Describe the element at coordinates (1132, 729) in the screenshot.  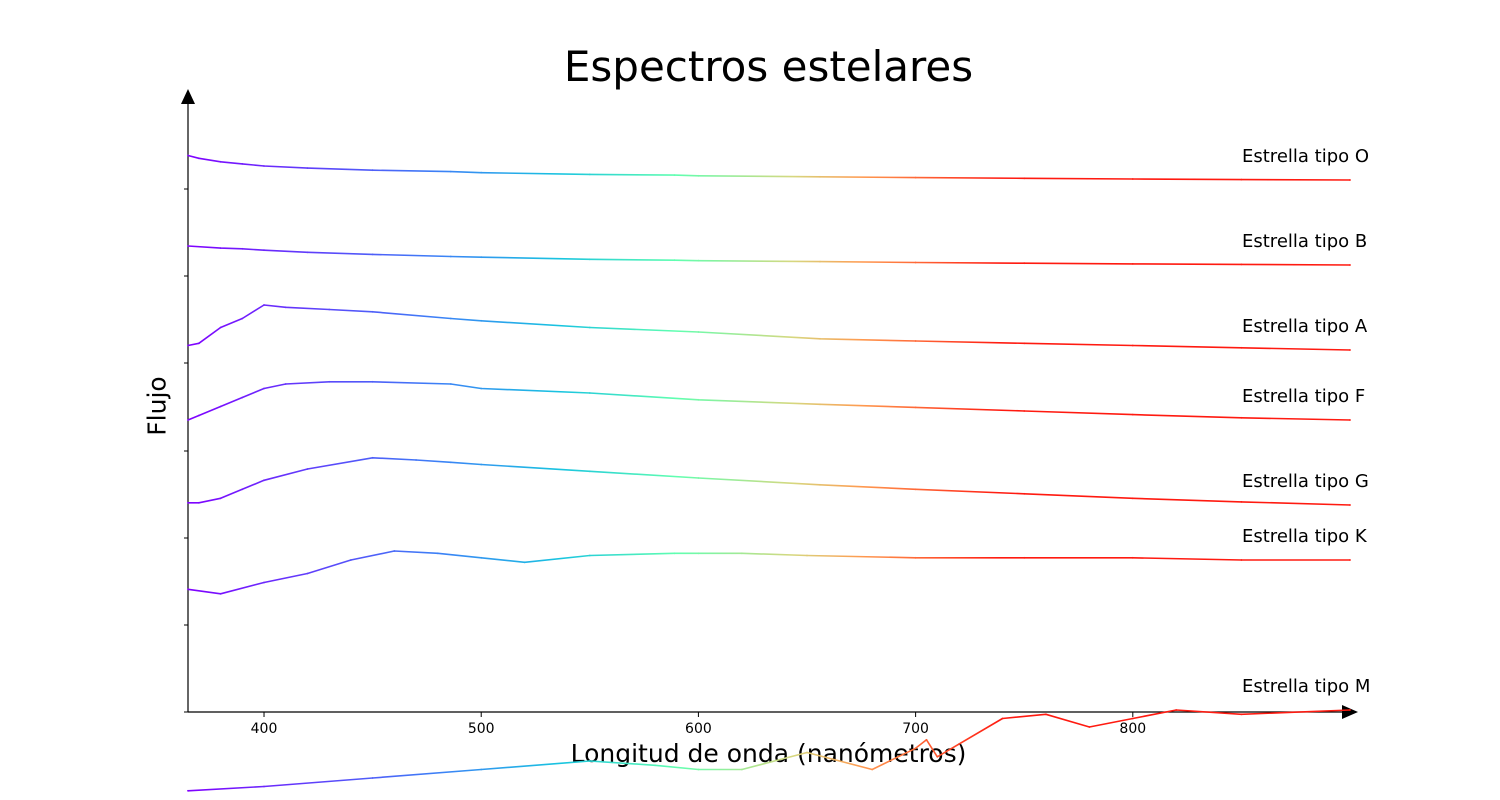
I see `x-tick-label: 800` at that location.